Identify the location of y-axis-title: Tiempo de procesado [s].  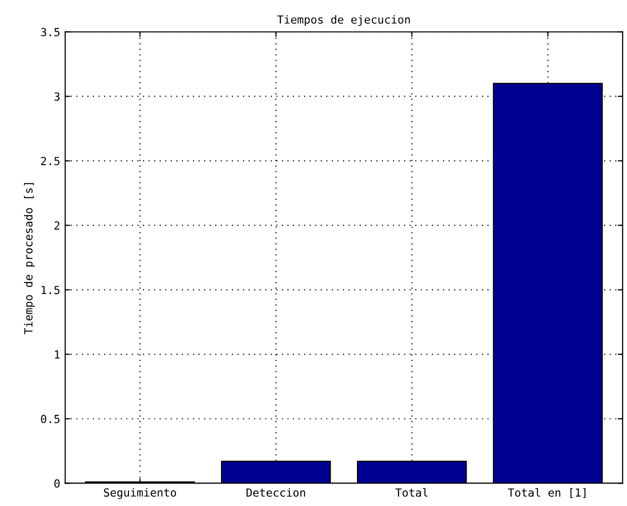
(29, 258).